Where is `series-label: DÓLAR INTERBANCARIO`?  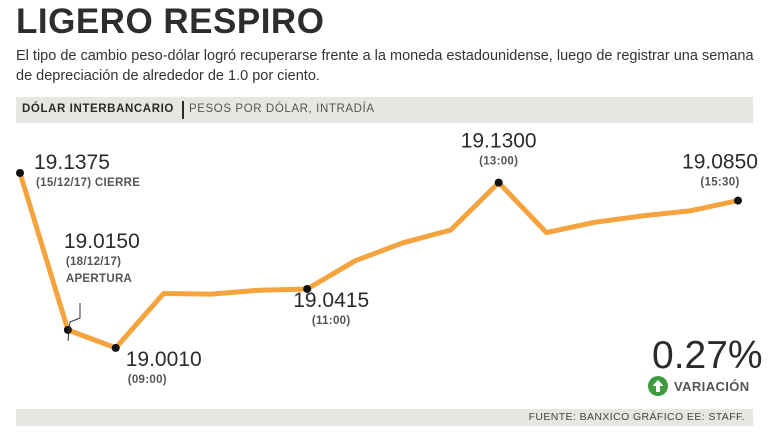
series-label: DÓLAR INTERBANCARIO is located at coordinates (98, 109).